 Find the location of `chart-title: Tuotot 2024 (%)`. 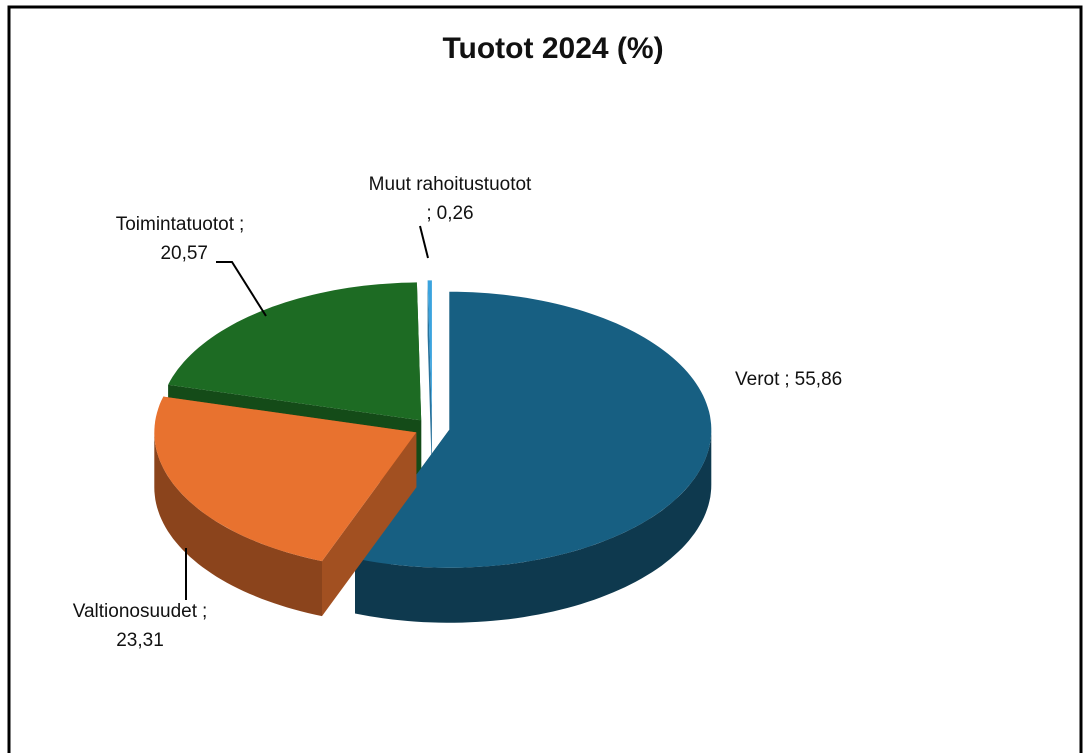

chart-title: Tuotot 2024 (%) is located at coordinates (552, 48).